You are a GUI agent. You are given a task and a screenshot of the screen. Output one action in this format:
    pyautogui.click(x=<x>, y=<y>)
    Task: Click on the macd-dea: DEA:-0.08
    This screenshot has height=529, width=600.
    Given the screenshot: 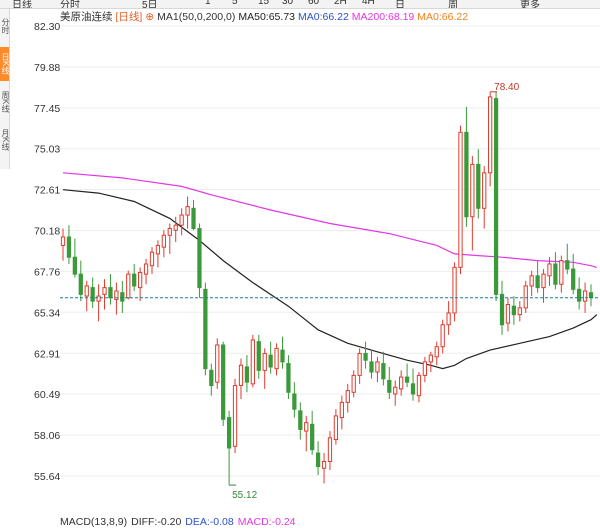 What is the action you would take?
    pyautogui.click(x=209, y=522)
    